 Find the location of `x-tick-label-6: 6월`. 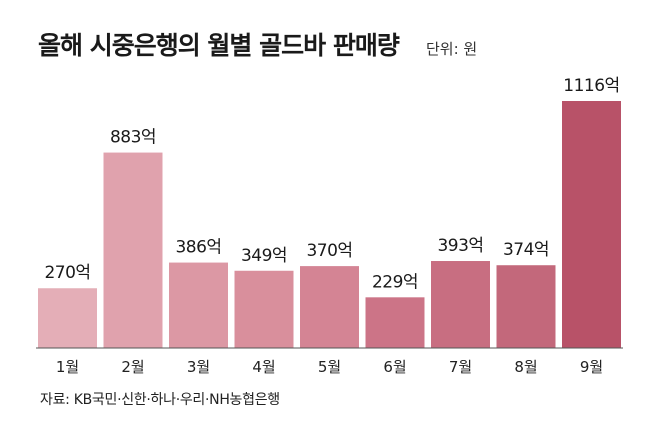

x-tick-label-6: 6월 is located at coordinates (394, 367).